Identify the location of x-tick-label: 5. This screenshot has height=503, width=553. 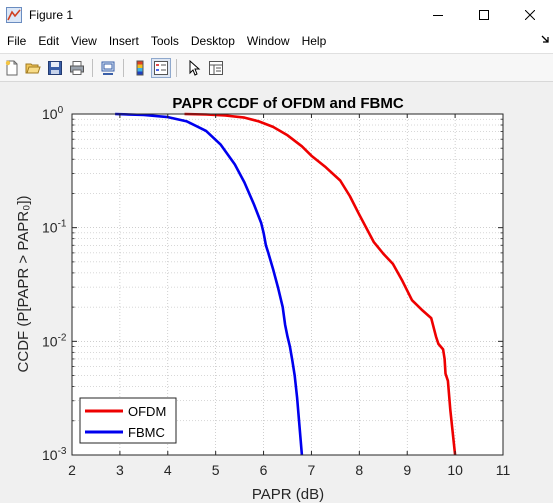
(216, 470).